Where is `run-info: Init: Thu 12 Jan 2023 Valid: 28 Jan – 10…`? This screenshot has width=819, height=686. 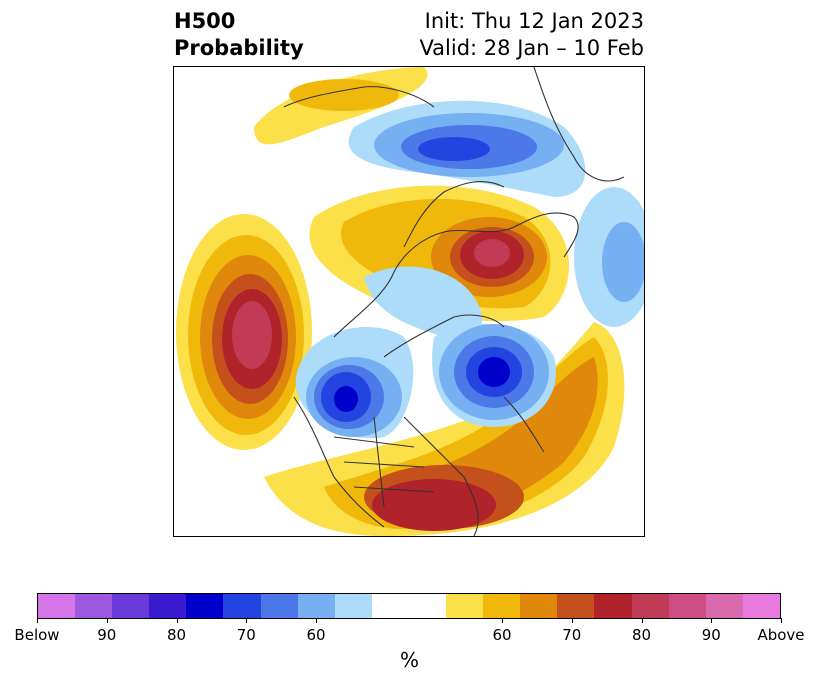
run-info: Init: Thu 12 Jan 2023 Valid: 28 Jan – 10… is located at coordinates (531, 35).